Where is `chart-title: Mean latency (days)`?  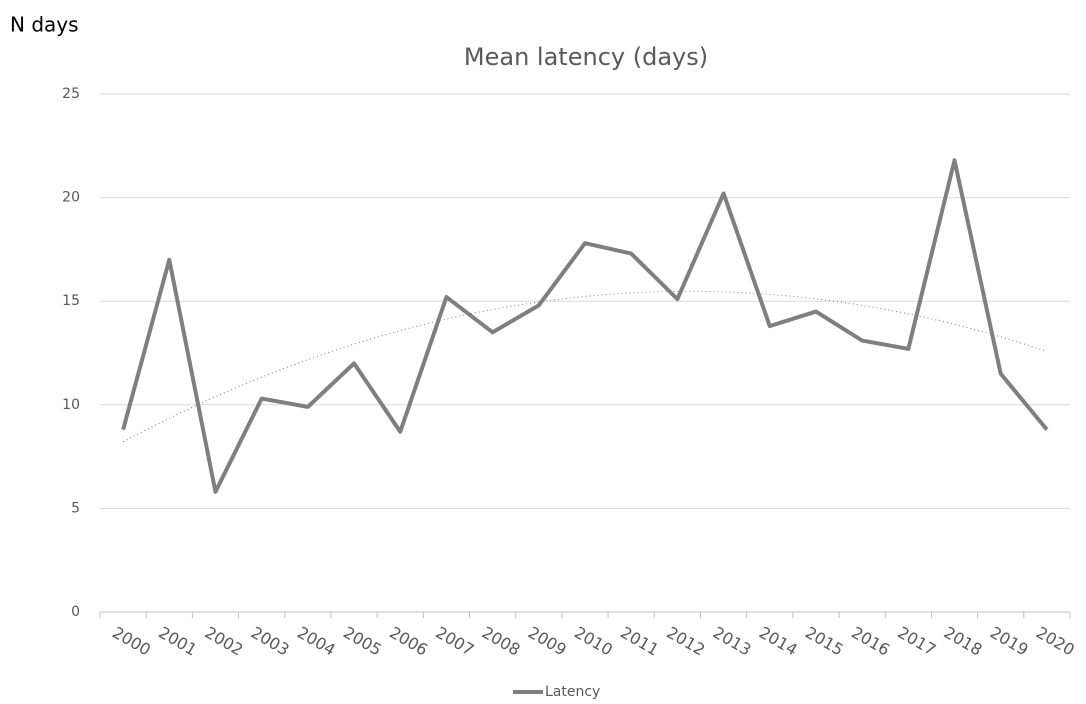
chart-title: Mean latency (days) is located at coordinates (586, 57).